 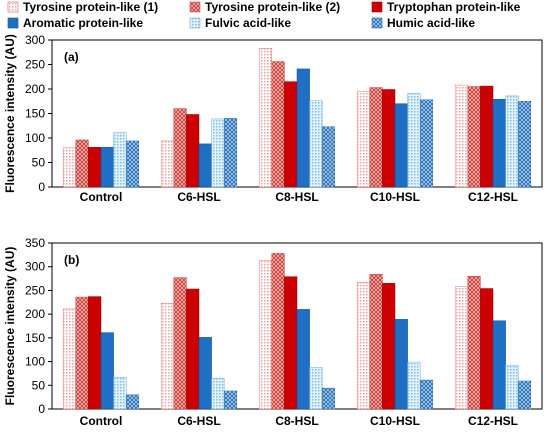 I want to click on panel-label: (b), so click(x=71, y=260).